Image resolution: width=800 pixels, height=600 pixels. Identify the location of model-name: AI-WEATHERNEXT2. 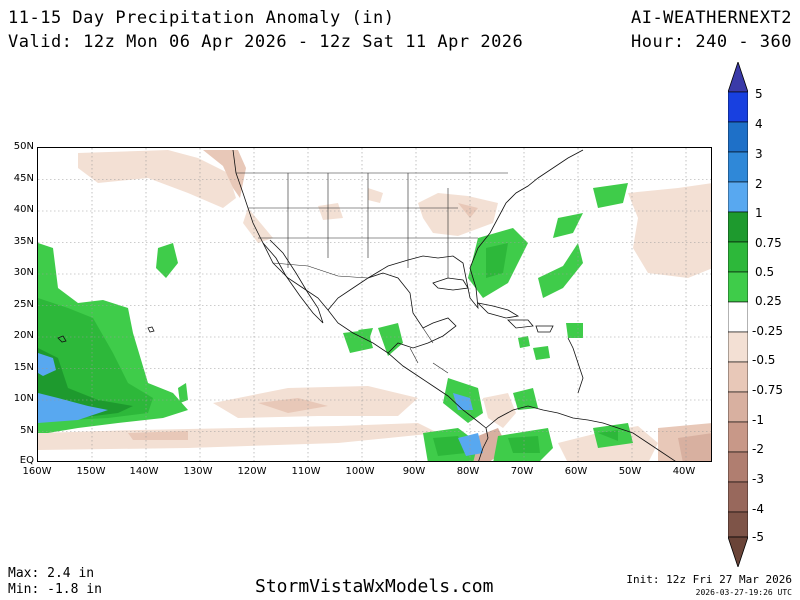
(711, 18).